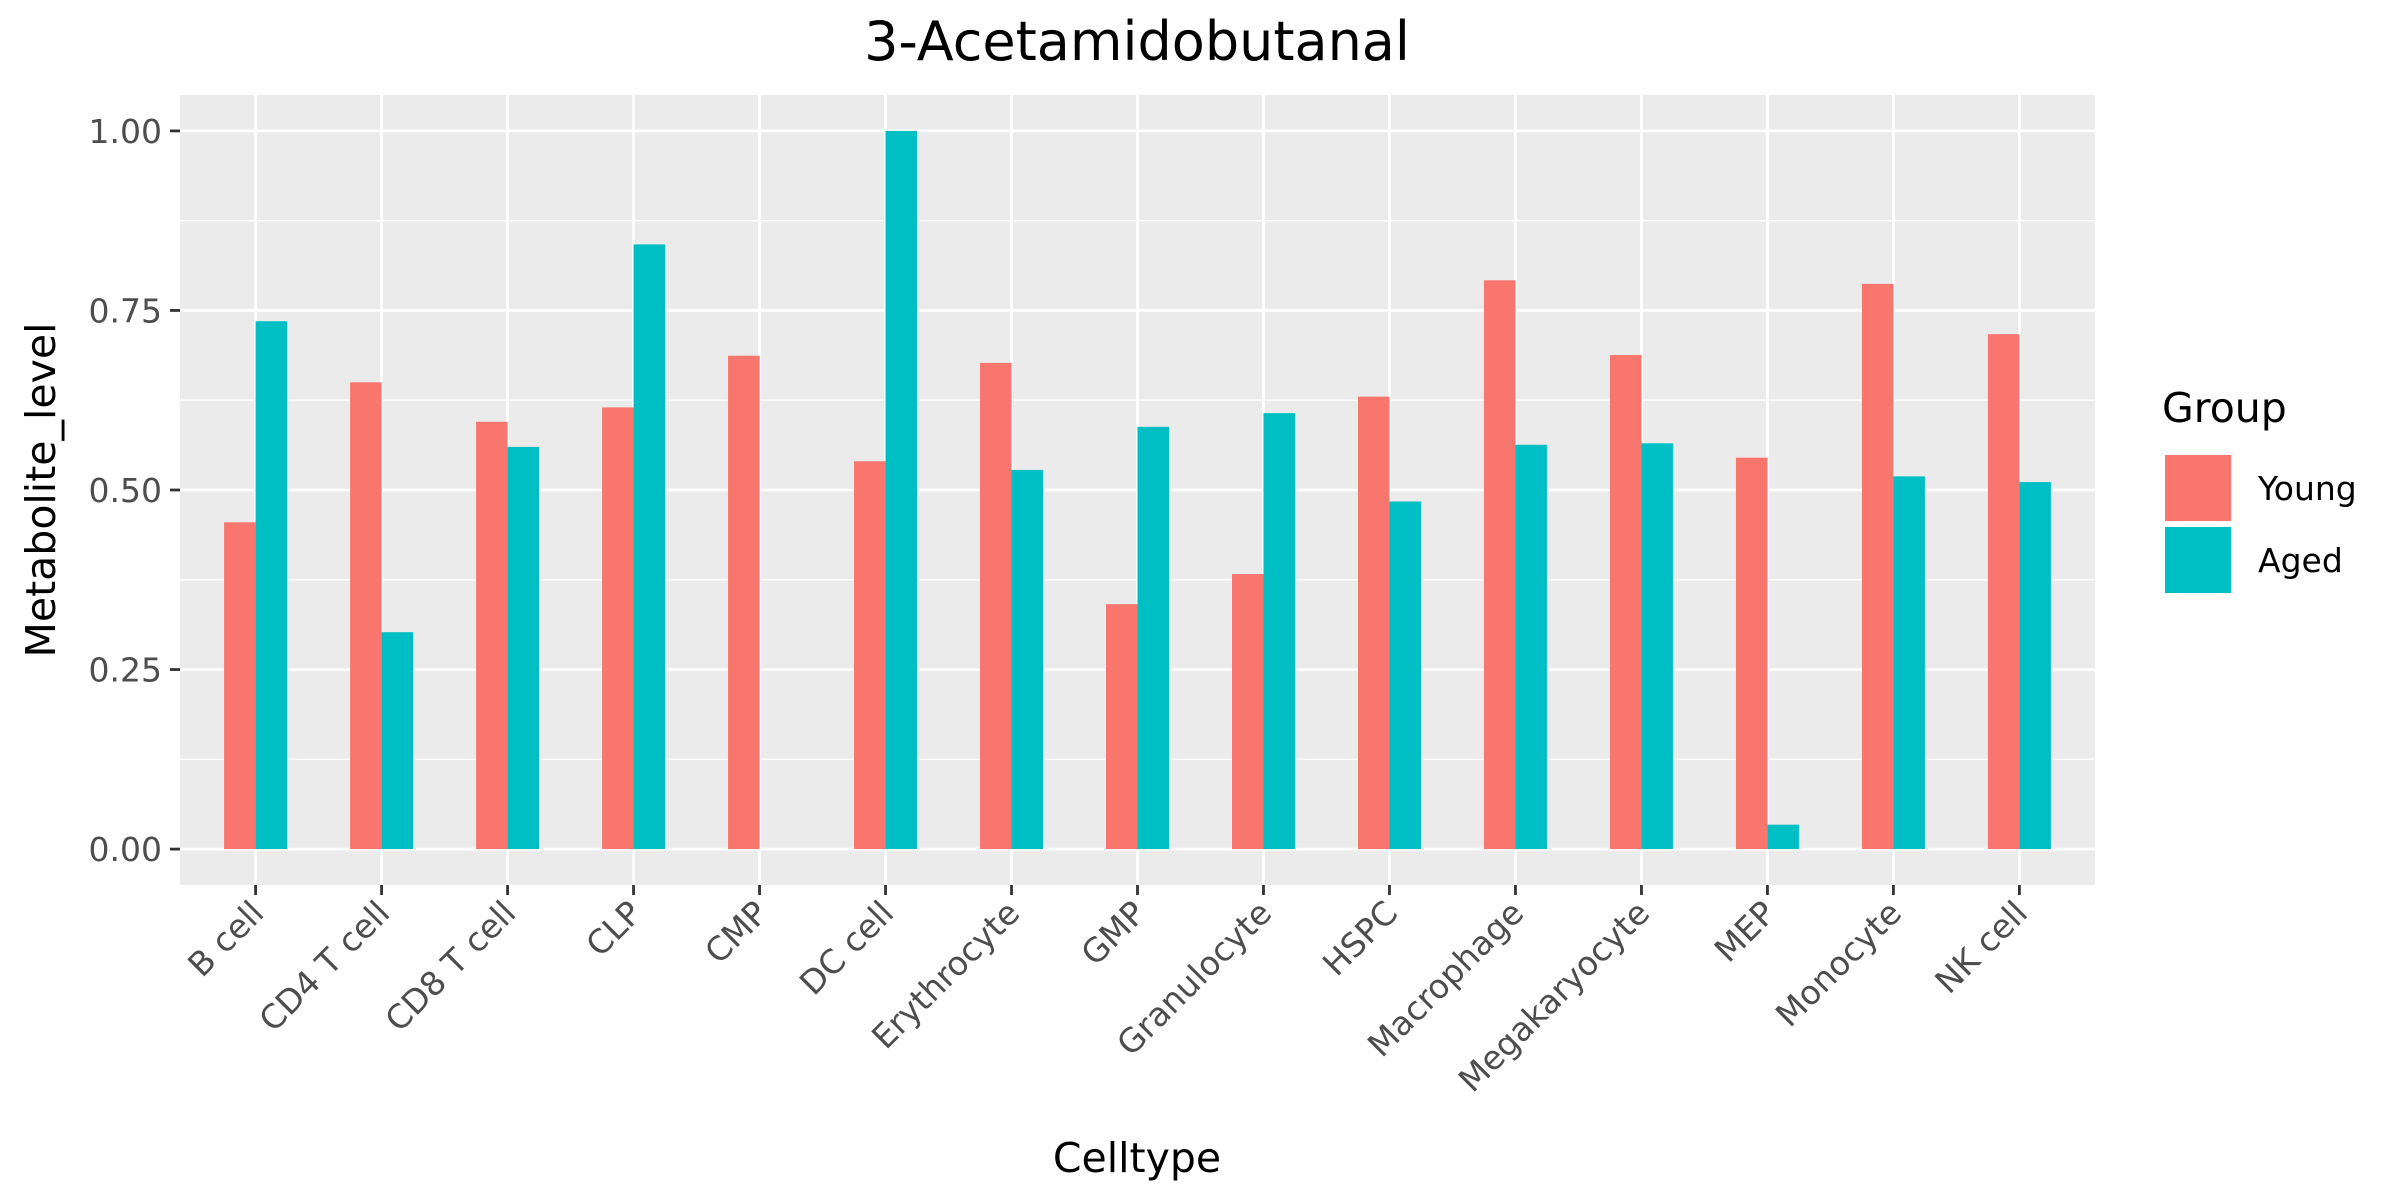  I want to click on legend: Group Young Aged, so click(2259, 488).